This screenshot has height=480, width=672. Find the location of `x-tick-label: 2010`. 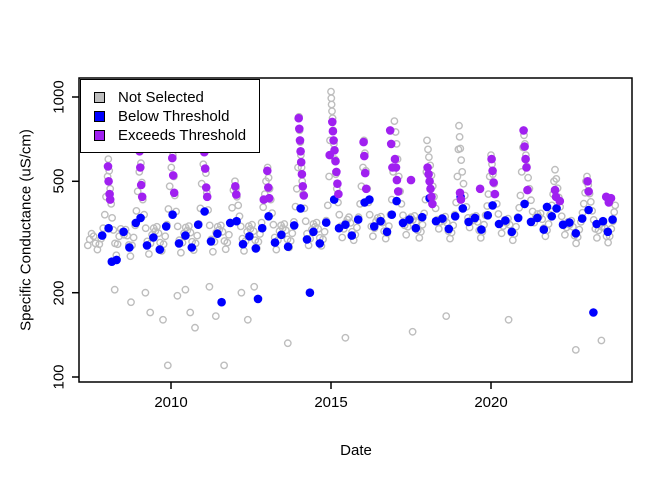

x-tick-label: 2010 is located at coordinates (171, 402).